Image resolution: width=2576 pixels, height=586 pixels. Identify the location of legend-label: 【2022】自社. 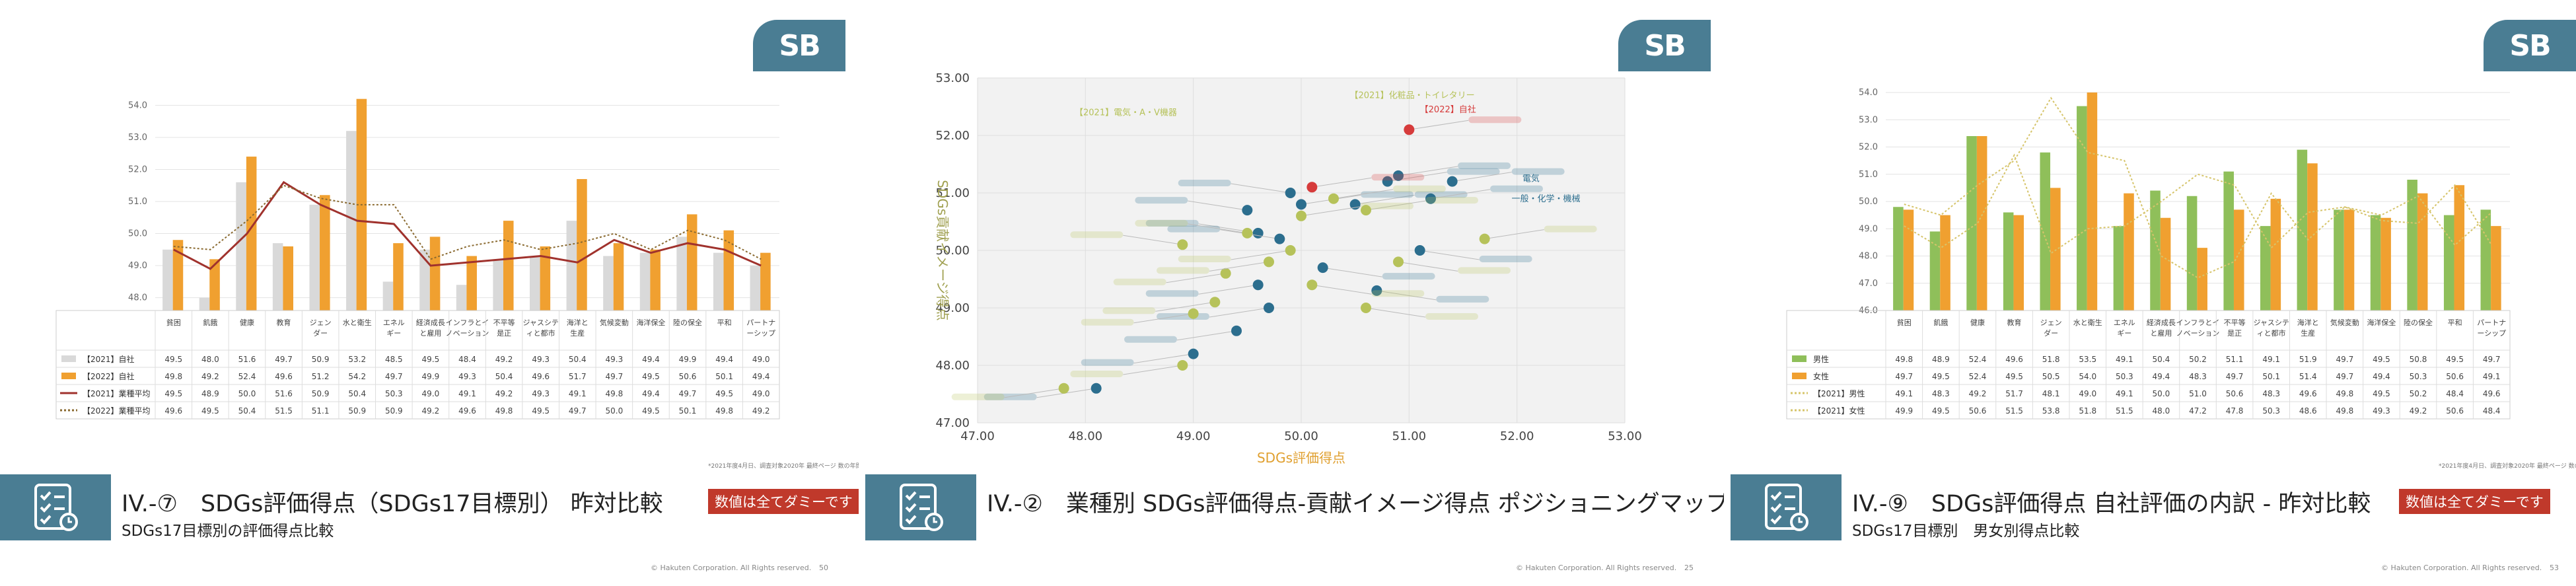
(109, 376).